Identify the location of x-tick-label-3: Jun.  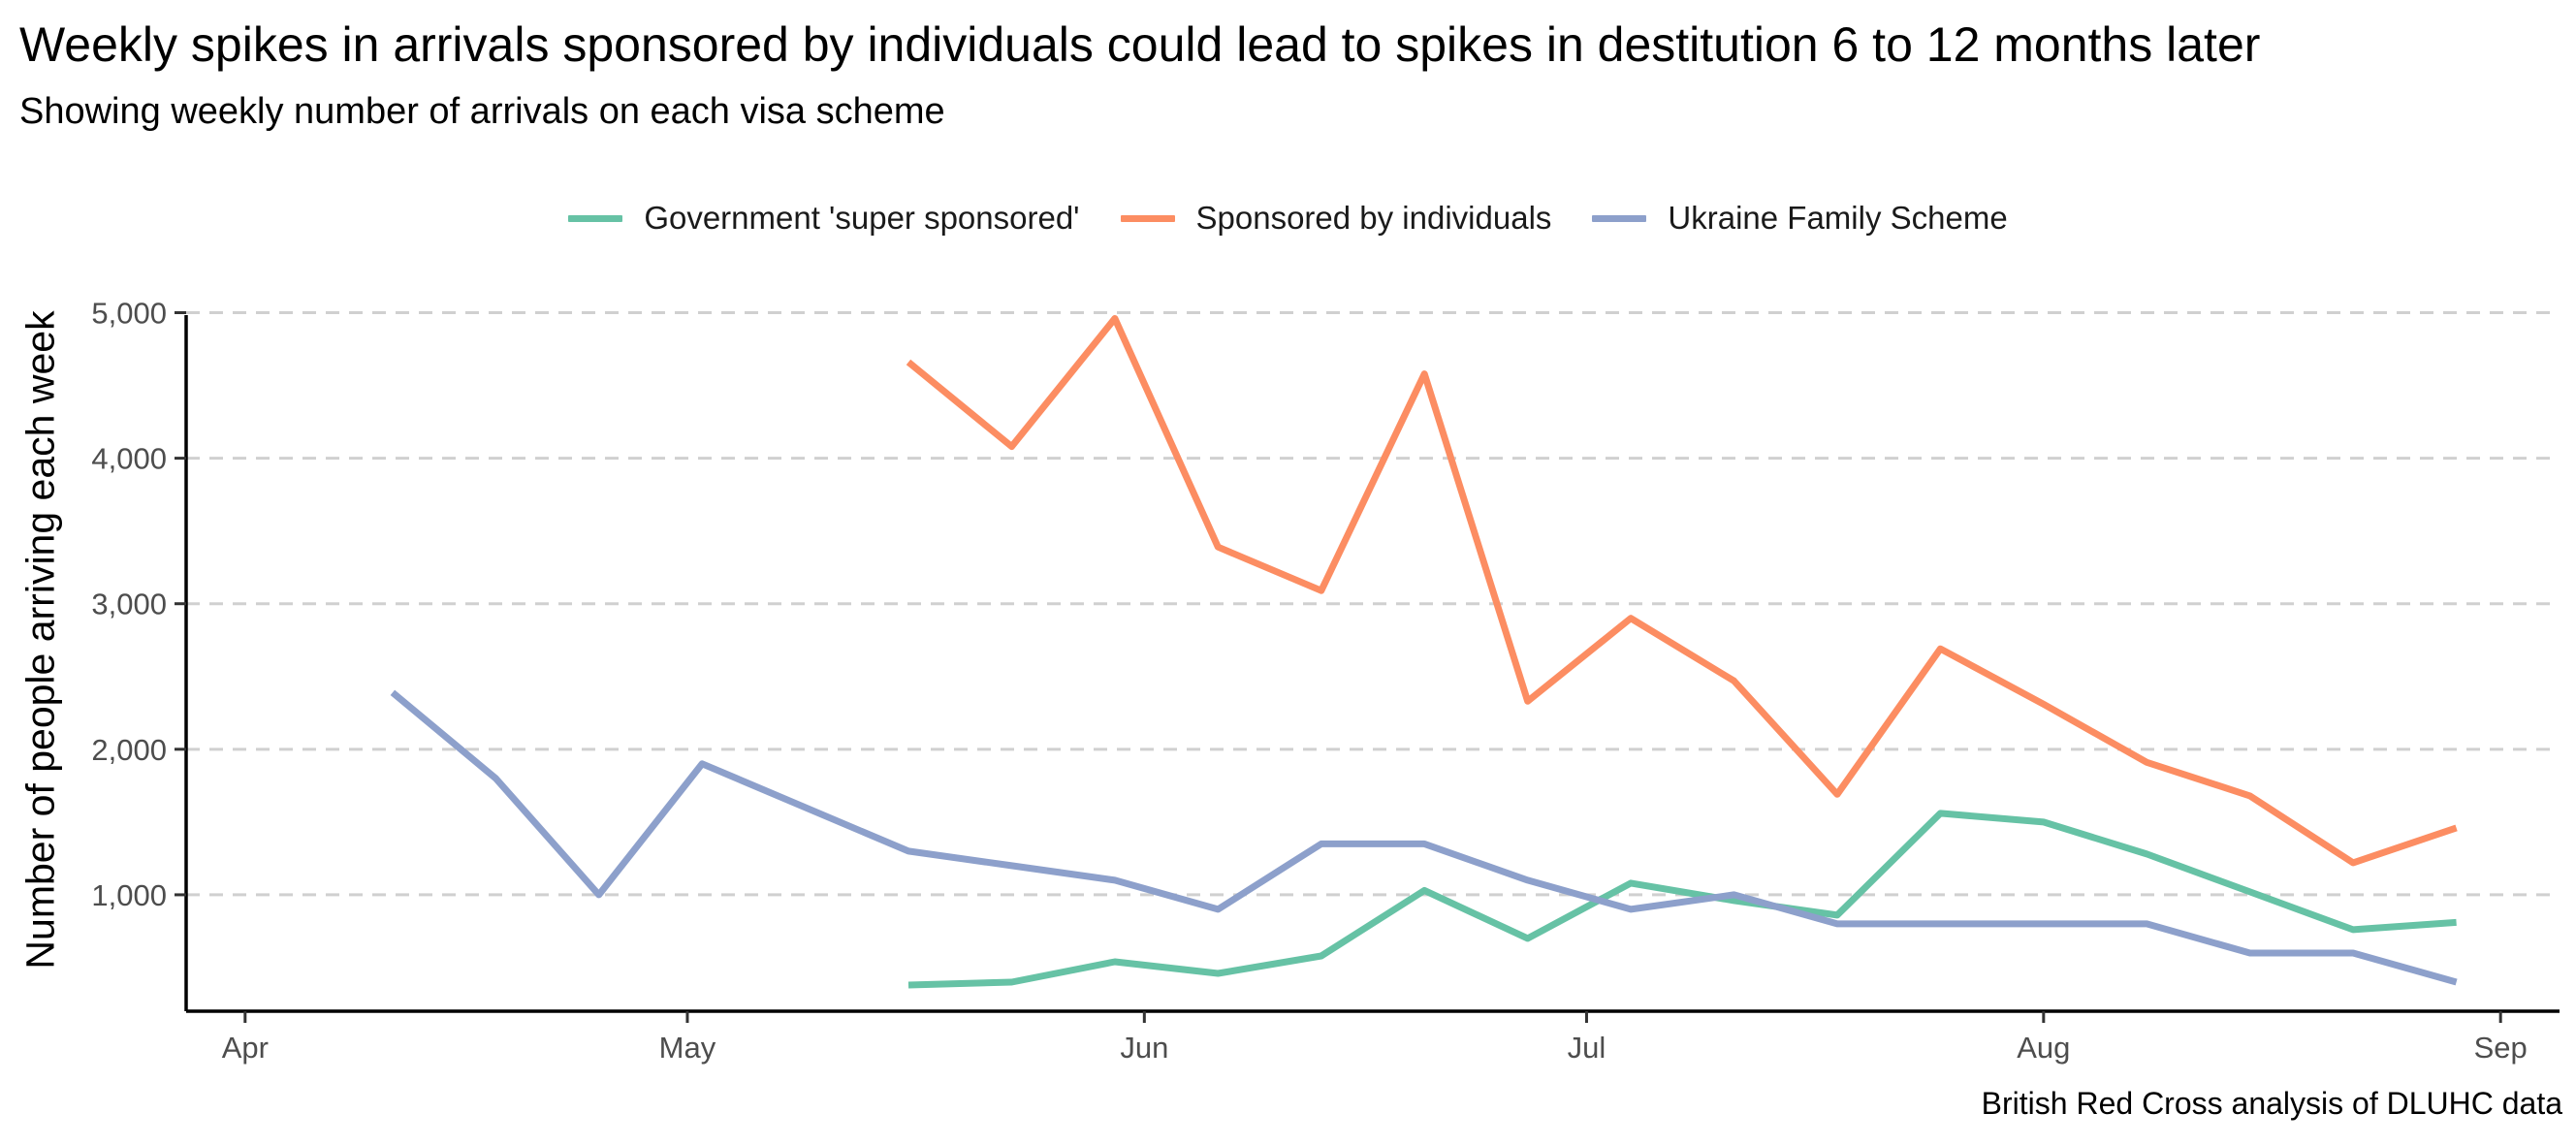
(1144, 1048).